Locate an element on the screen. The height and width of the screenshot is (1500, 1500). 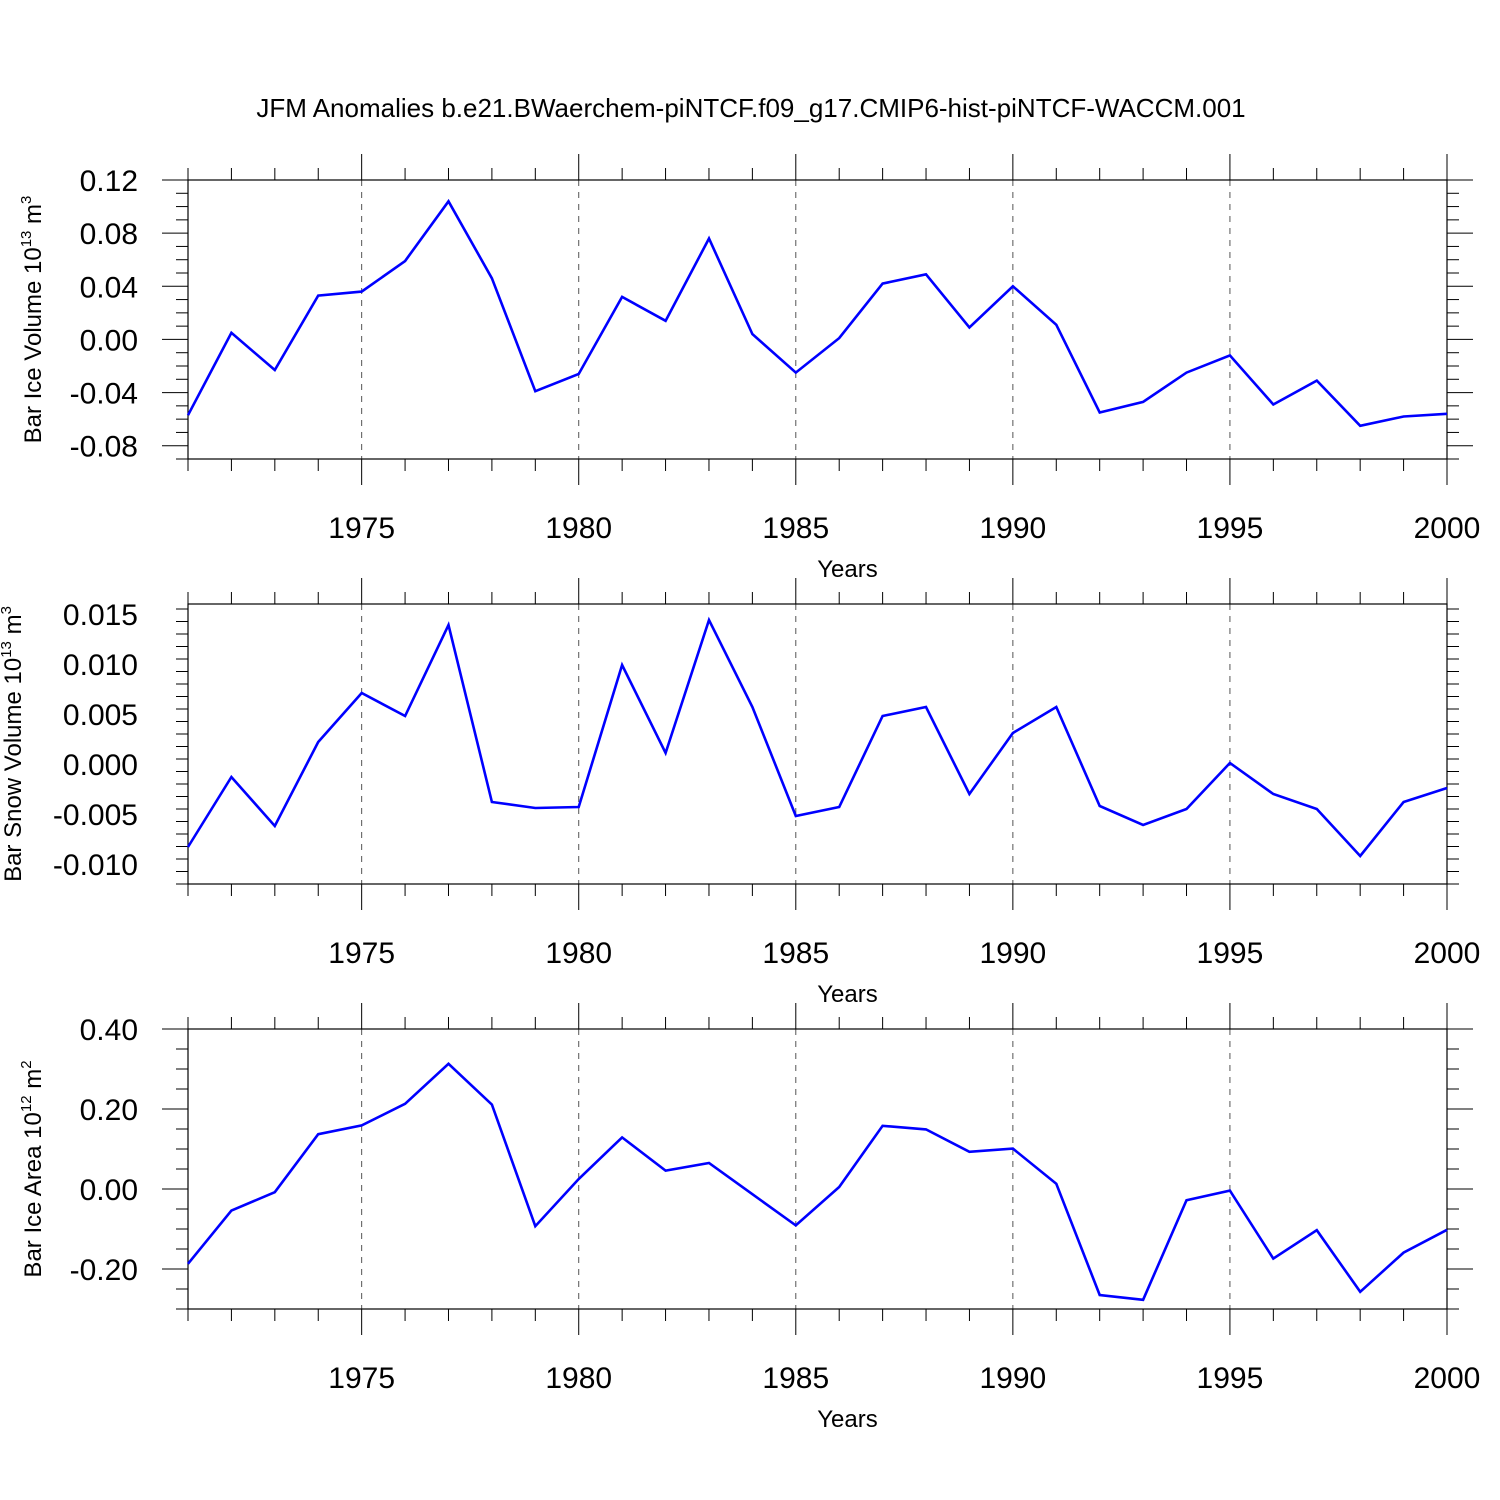
y-axis-label: Bar Snow Volume 1013 m3 is located at coordinates (13, 744).